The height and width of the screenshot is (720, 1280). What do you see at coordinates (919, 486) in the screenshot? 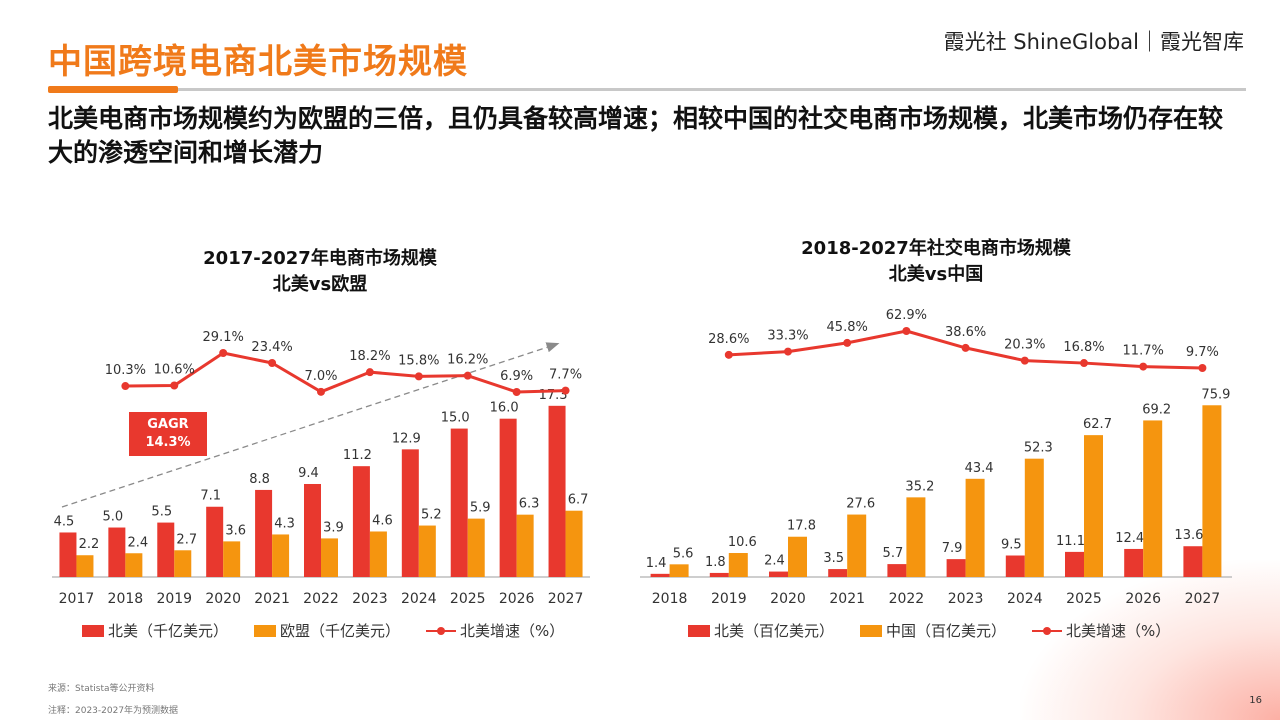
I see `bar-data-label: 35.2` at bounding box center [919, 486].